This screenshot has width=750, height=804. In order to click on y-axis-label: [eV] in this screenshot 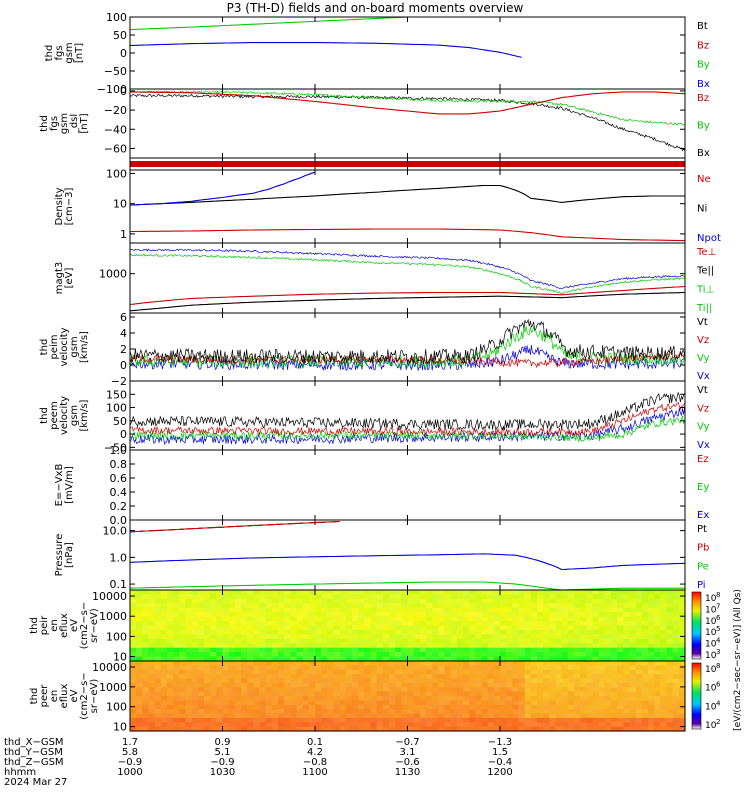, I will do `click(69, 278)`.